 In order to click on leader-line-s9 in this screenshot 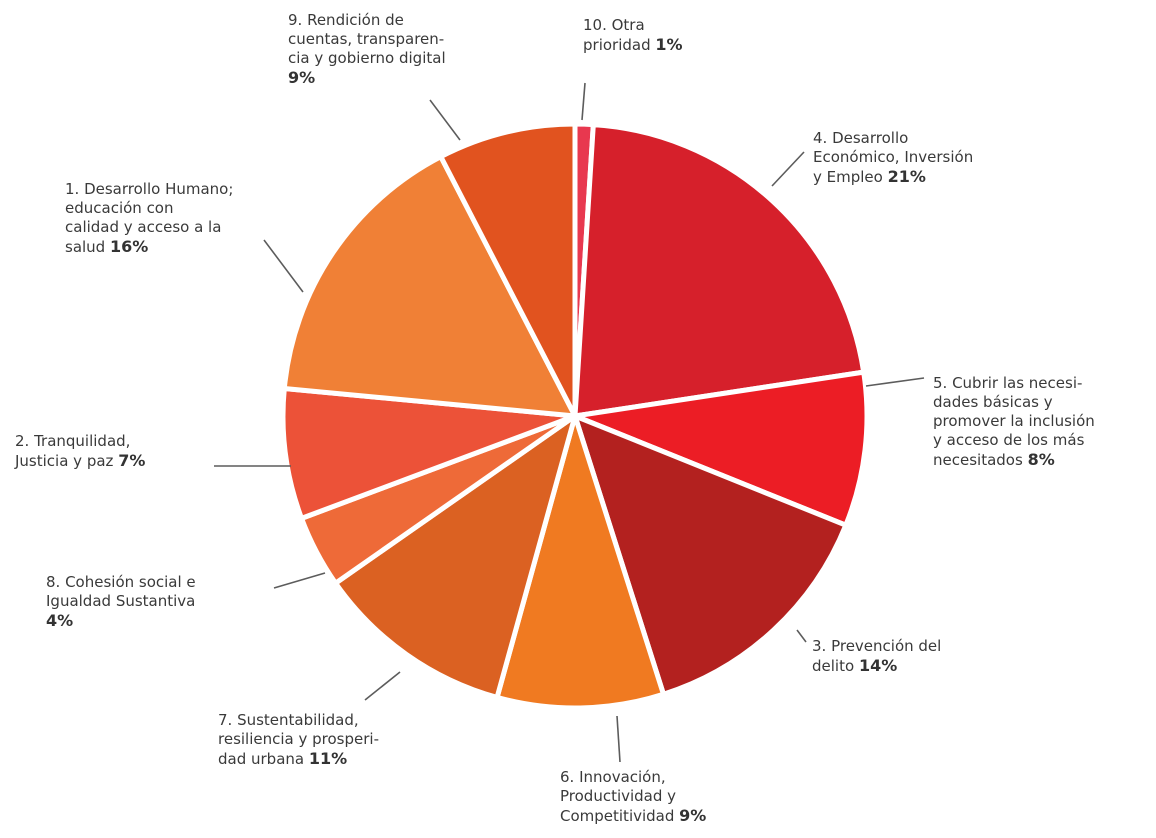, I will do `click(445, 120)`.